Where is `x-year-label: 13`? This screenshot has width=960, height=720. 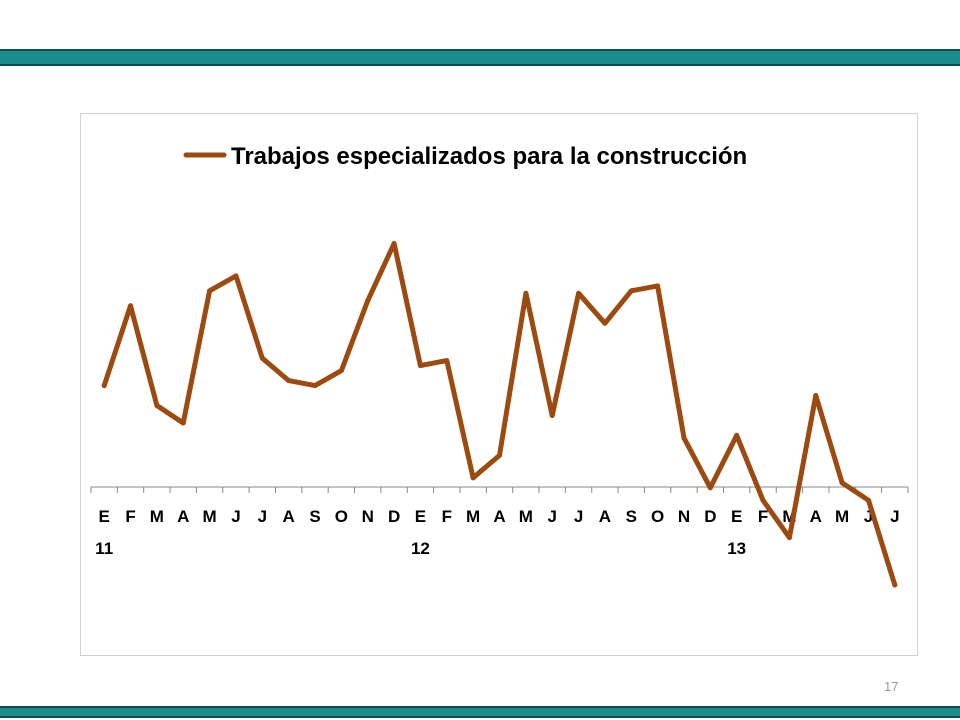 x-year-label: 13 is located at coordinates (736, 548).